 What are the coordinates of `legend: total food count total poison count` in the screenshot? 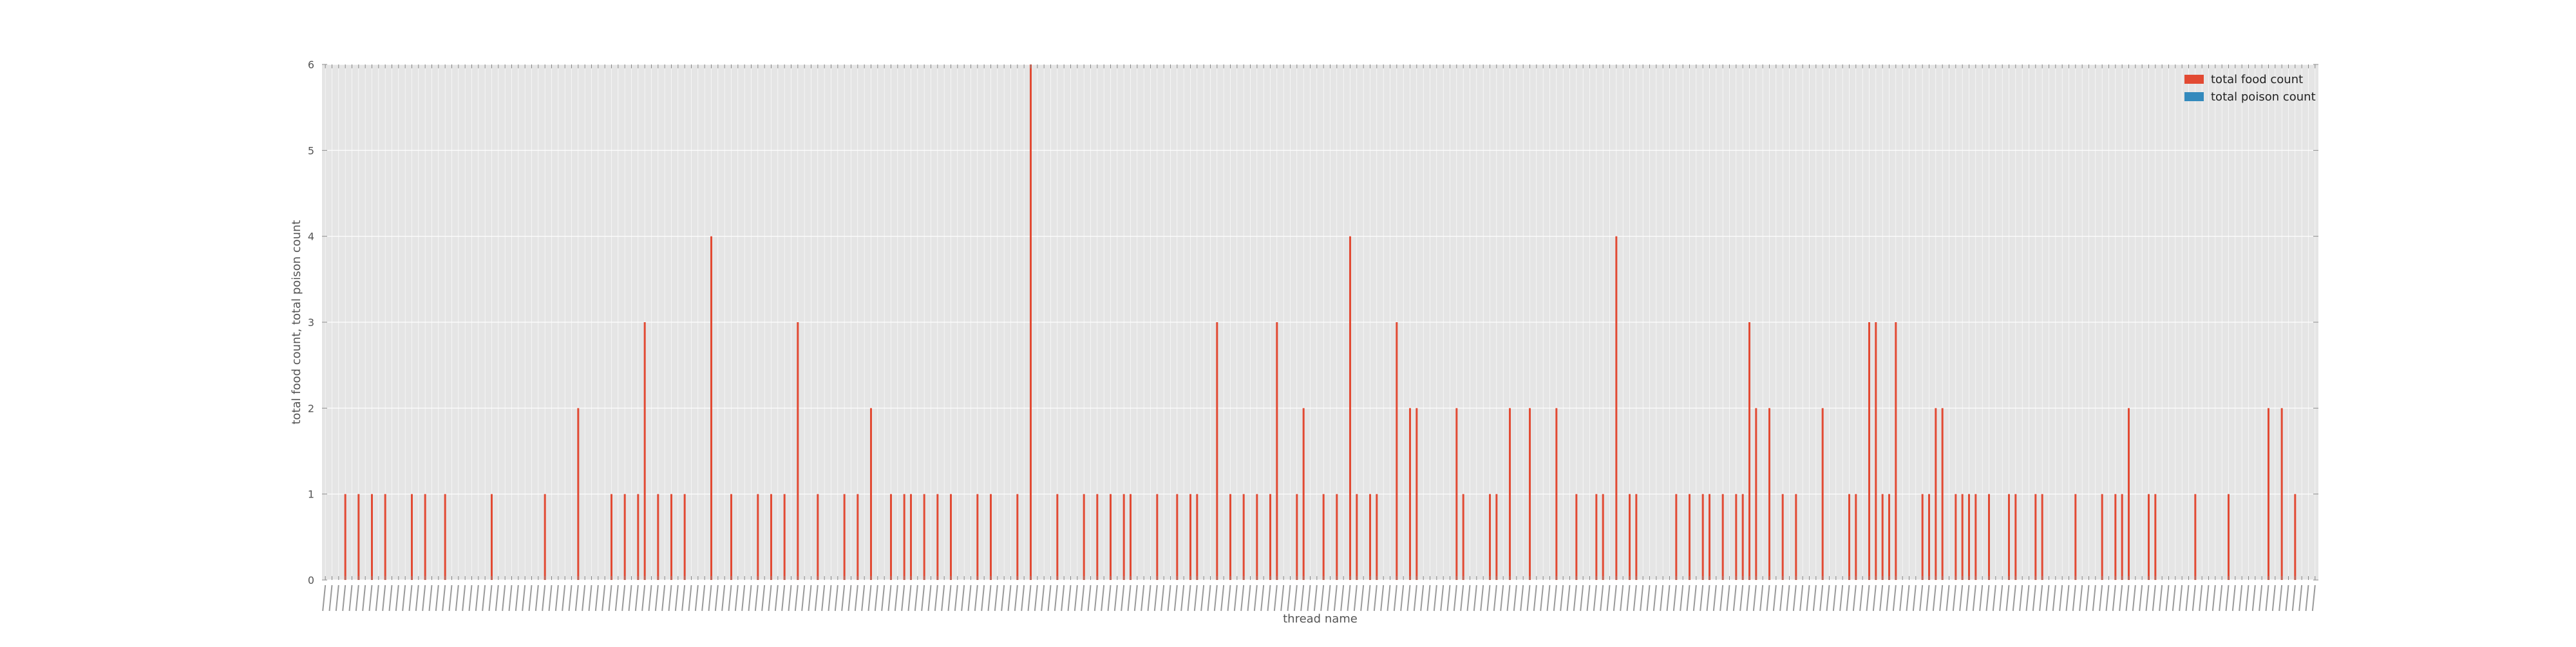 It's located at (2250, 88).